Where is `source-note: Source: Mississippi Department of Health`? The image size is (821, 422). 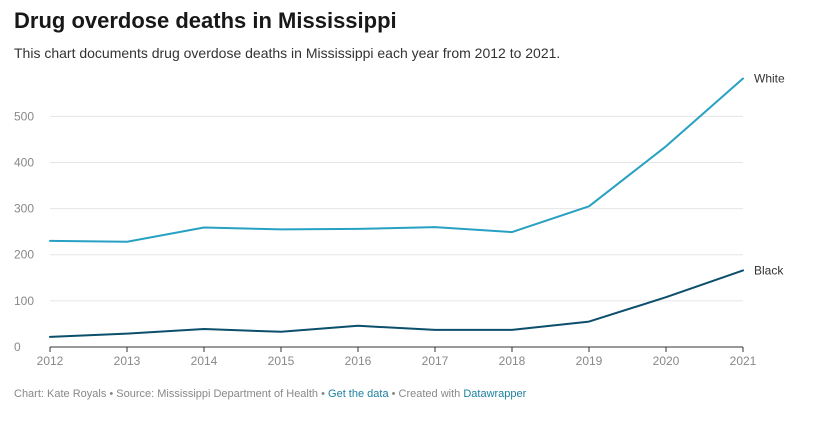 source-note: Source: Mississippi Department of Health is located at coordinates (217, 394).